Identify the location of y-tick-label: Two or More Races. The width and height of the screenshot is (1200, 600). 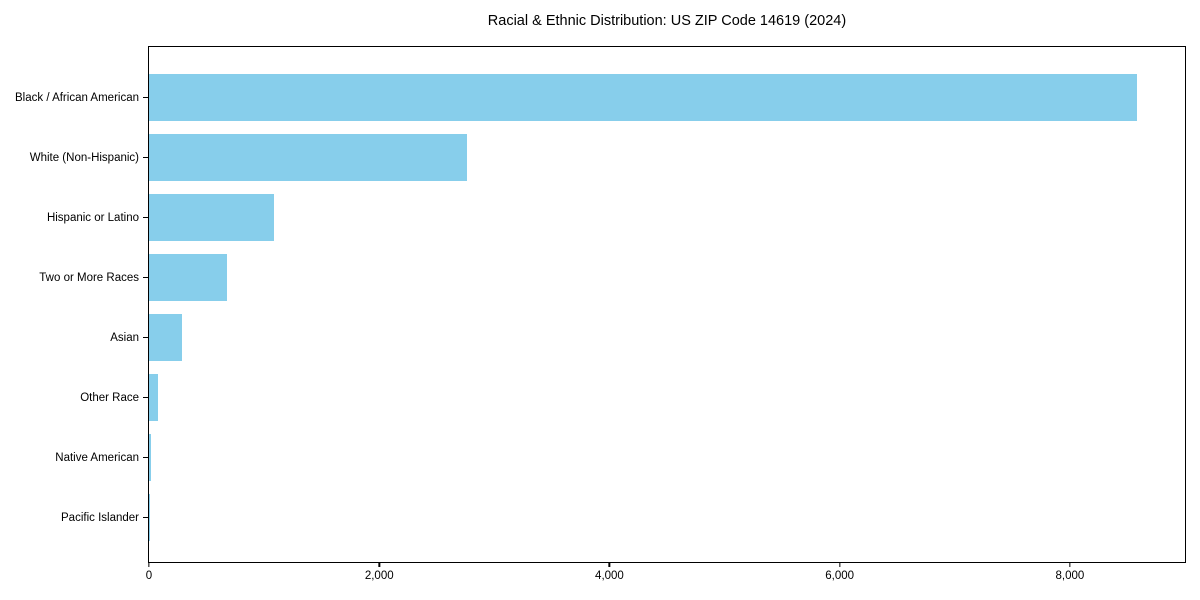
(89, 278).